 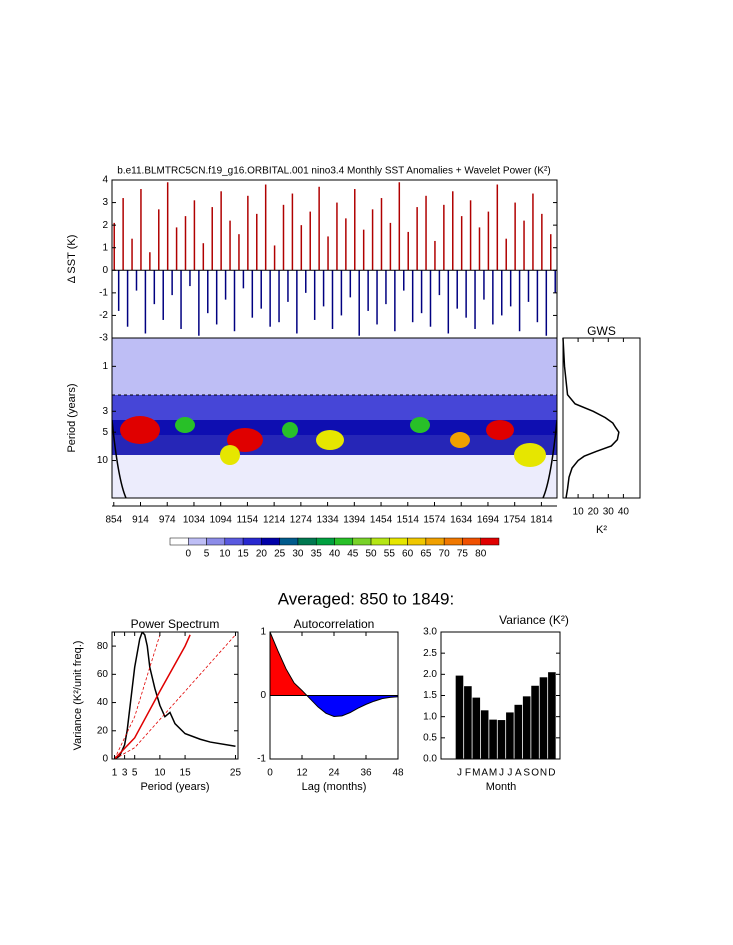 I want to click on y-tick-label: 5, so click(x=105, y=432).